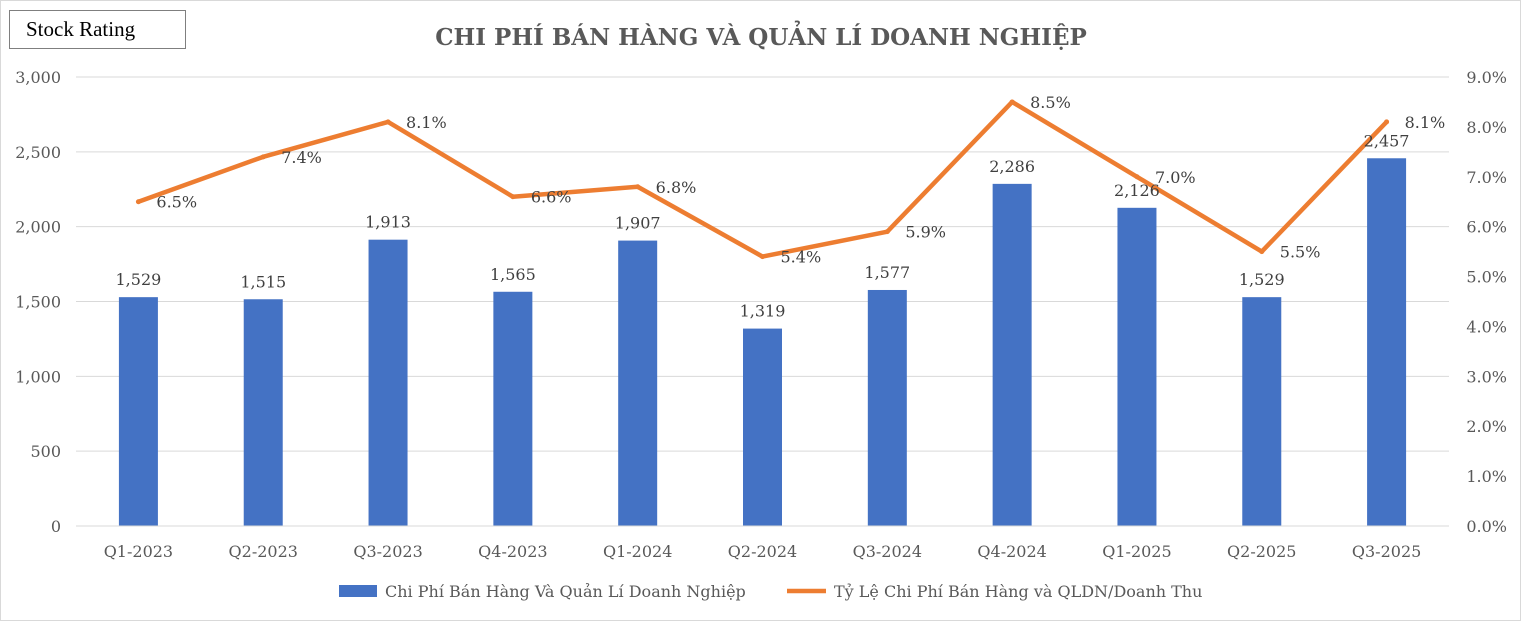  I want to click on y-right-tick-label: 8.0%, so click(1486, 127).